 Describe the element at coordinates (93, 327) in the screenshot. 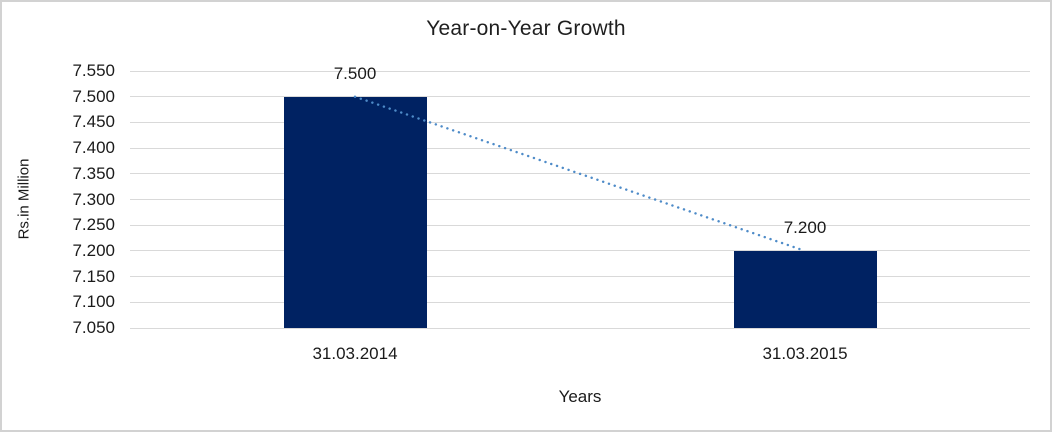

I see `y-tick-label: 7.050` at that location.